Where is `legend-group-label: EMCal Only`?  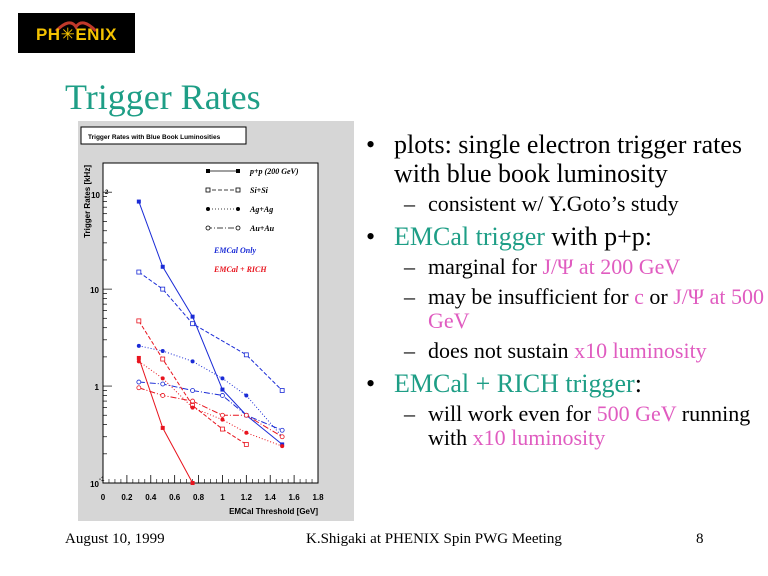 legend-group-label: EMCal Only is located at coordinates (234, 250).